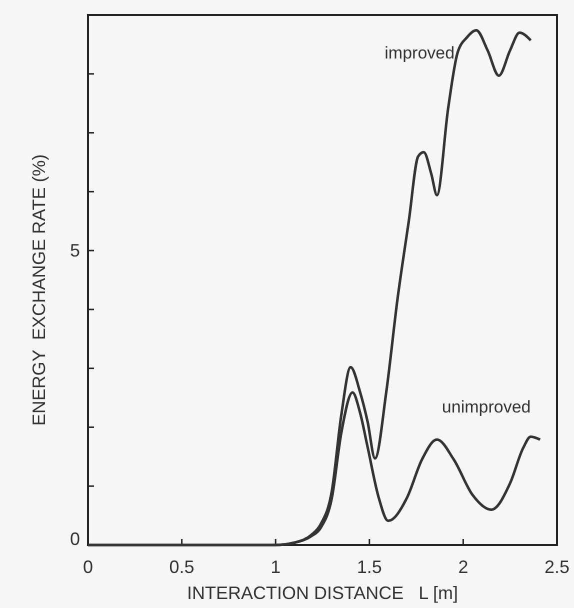 This screenshot has height=608, width=574. What do you see at coordinates (369, 567) in the screenshot?
I see `x-tick-label: 1.5` at bounding box center [369, 567].